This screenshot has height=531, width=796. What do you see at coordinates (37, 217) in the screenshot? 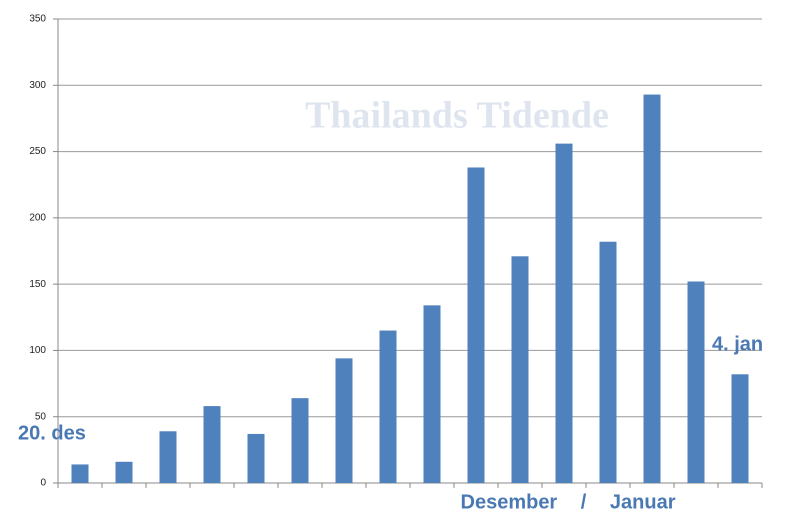
I see `y-tick-label: 200` at bounding box center [37, 217].